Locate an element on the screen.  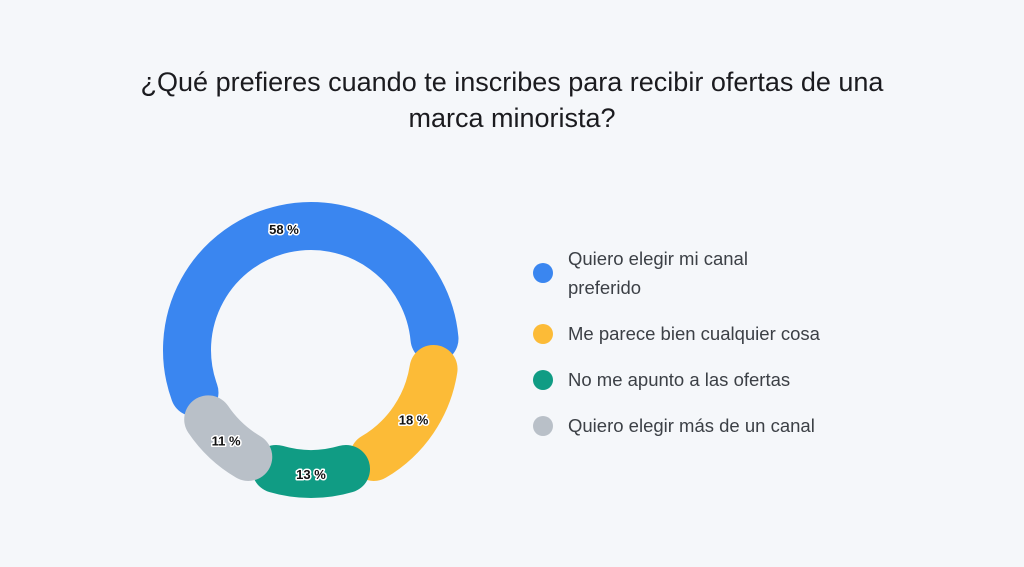
donut-segment-no-me-apunto-a-las-ofertas is located at coordinates (311, 471).